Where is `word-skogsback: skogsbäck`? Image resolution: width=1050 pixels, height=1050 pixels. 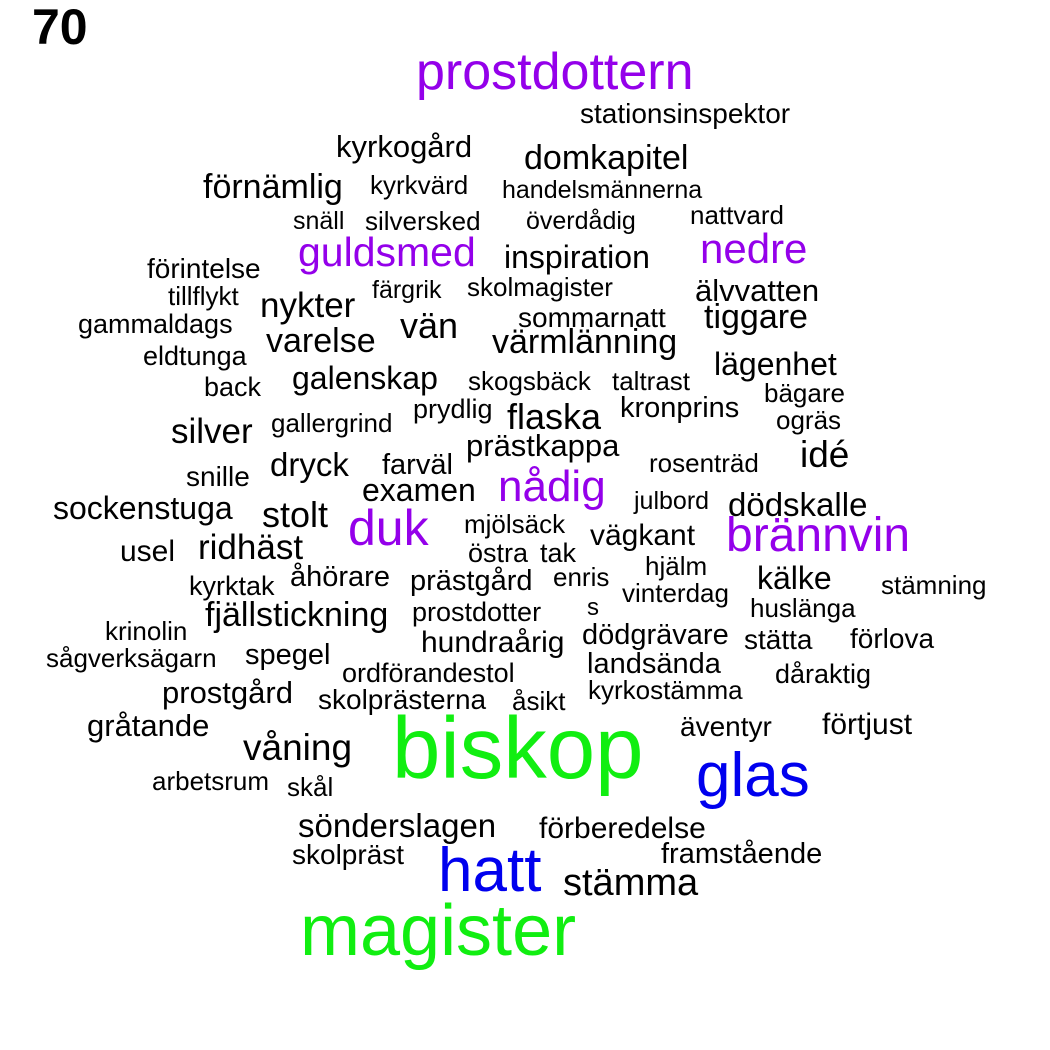
word-skogsback: skogsbäck is located at coordinates (529, 381).